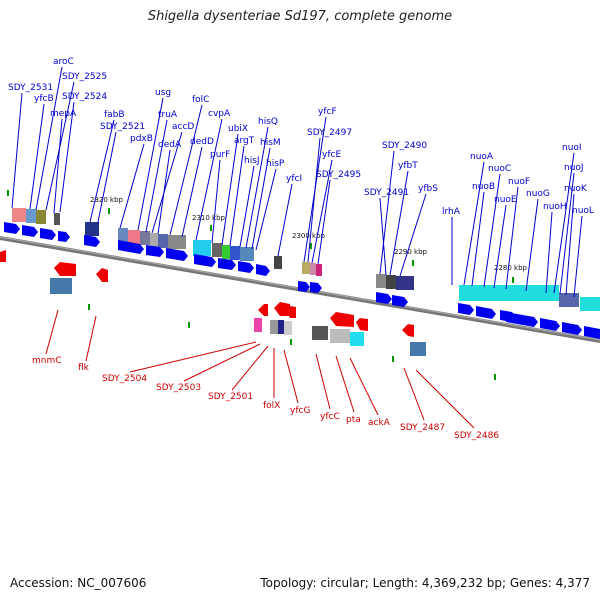  What do you see at coordinates (107, 200) in the screenshot?
I see `kbp-label-2320: 2320 kbp` at bounding box center [107, 200].